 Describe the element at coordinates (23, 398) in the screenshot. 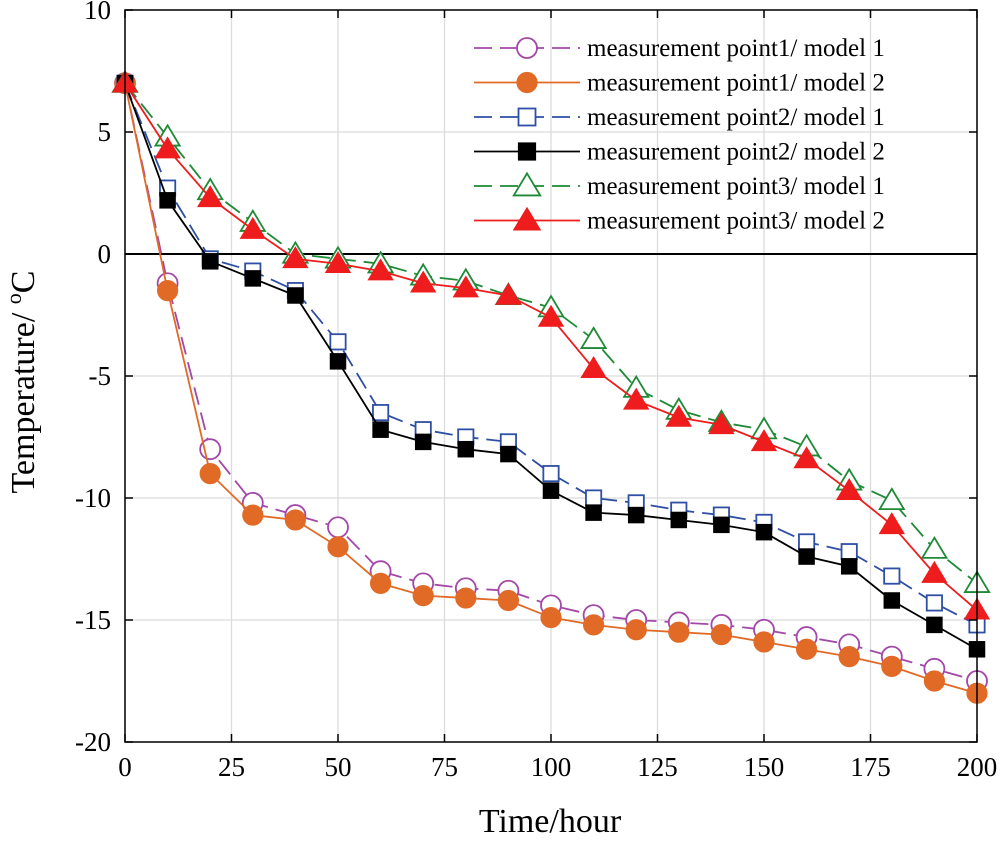

I see `y-axis-label-main: Temperature/` at that location.